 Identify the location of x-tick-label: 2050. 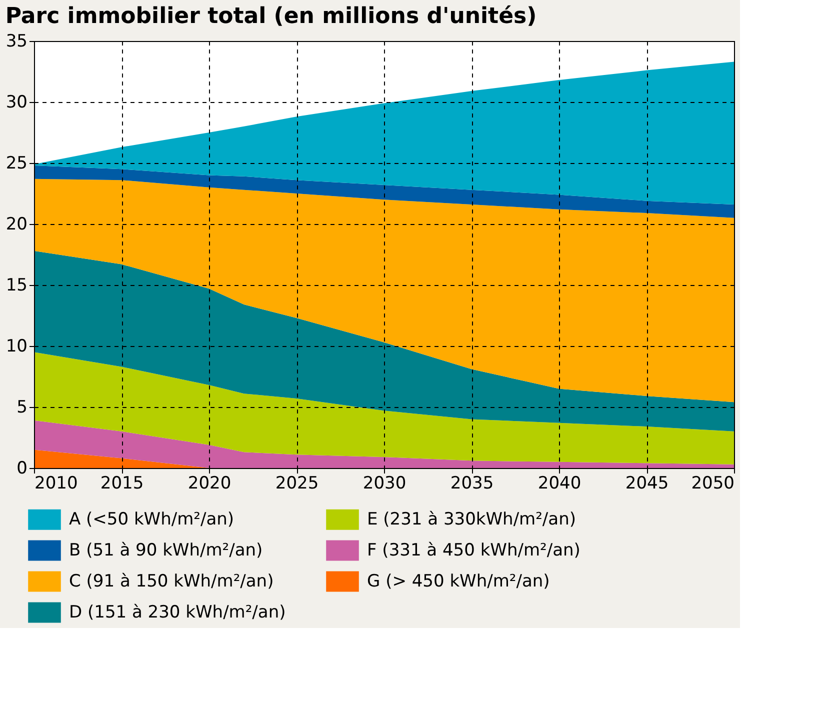
(712, 484).